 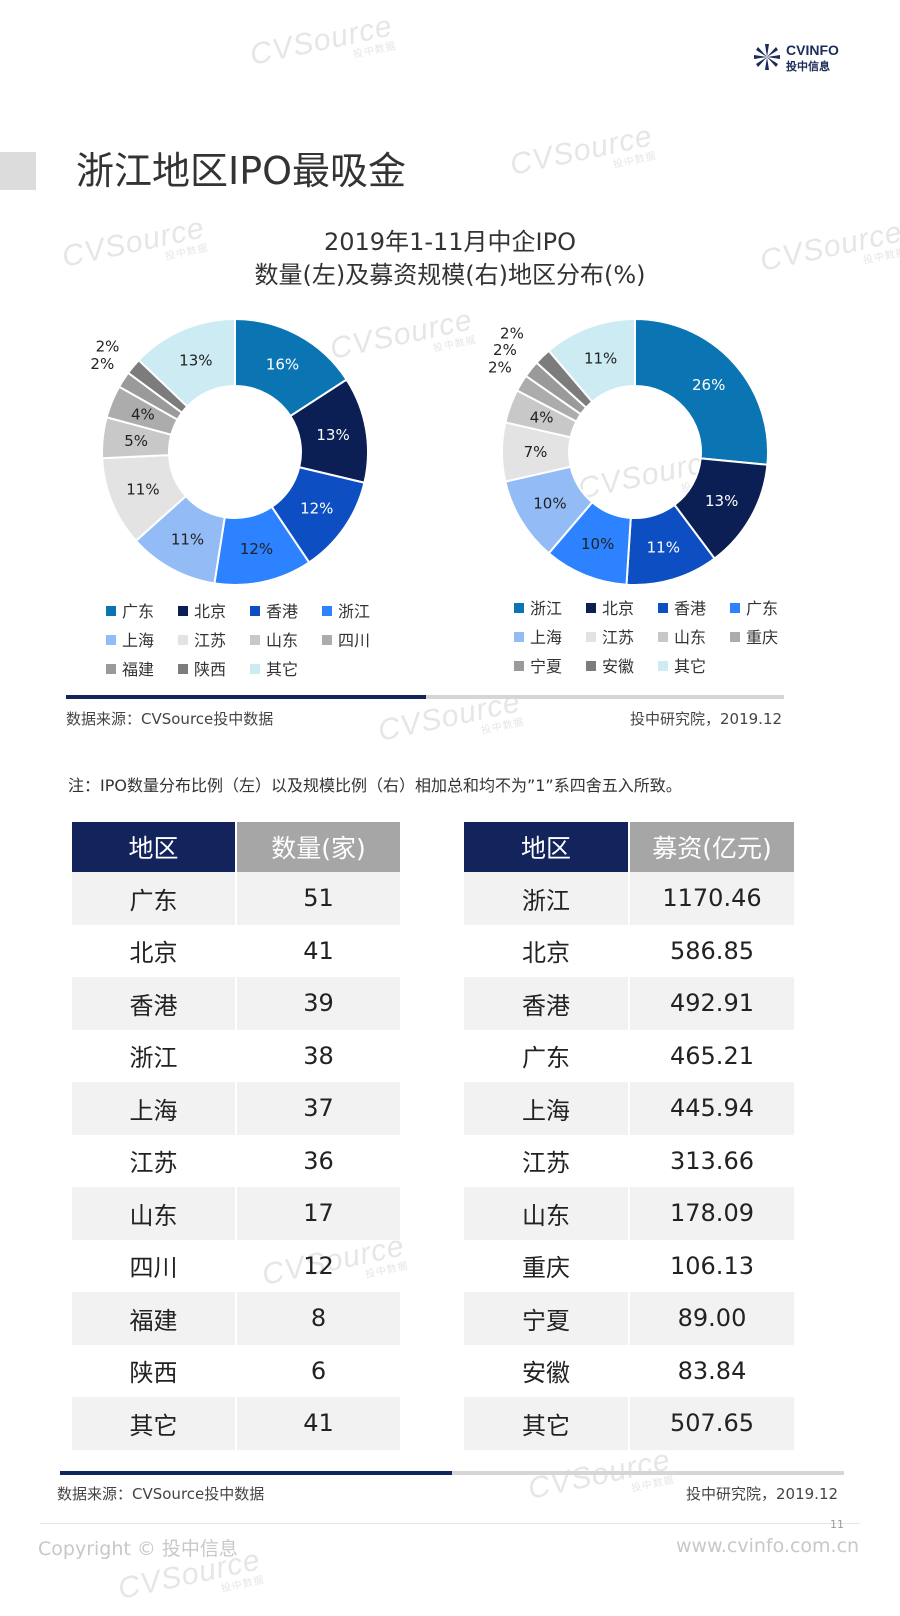 I want to click on legend-item: 上海, so click(x=538, y=636).